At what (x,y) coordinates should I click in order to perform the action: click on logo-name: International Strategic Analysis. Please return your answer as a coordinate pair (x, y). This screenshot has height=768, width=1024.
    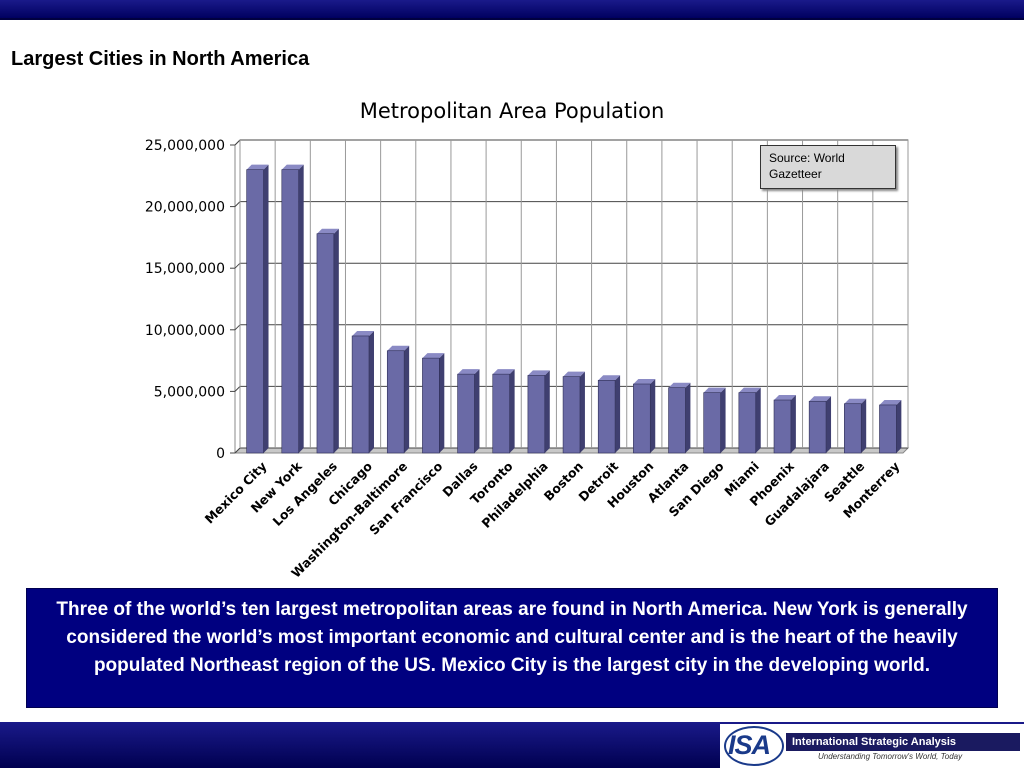
    Looking at the image, I should click on (903, 742).